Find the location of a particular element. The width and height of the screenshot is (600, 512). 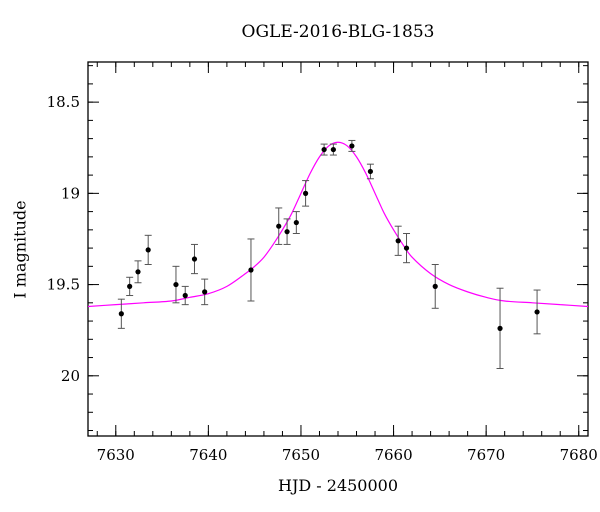

x-tick-label: 7630 is located at coordinates (116, 455).